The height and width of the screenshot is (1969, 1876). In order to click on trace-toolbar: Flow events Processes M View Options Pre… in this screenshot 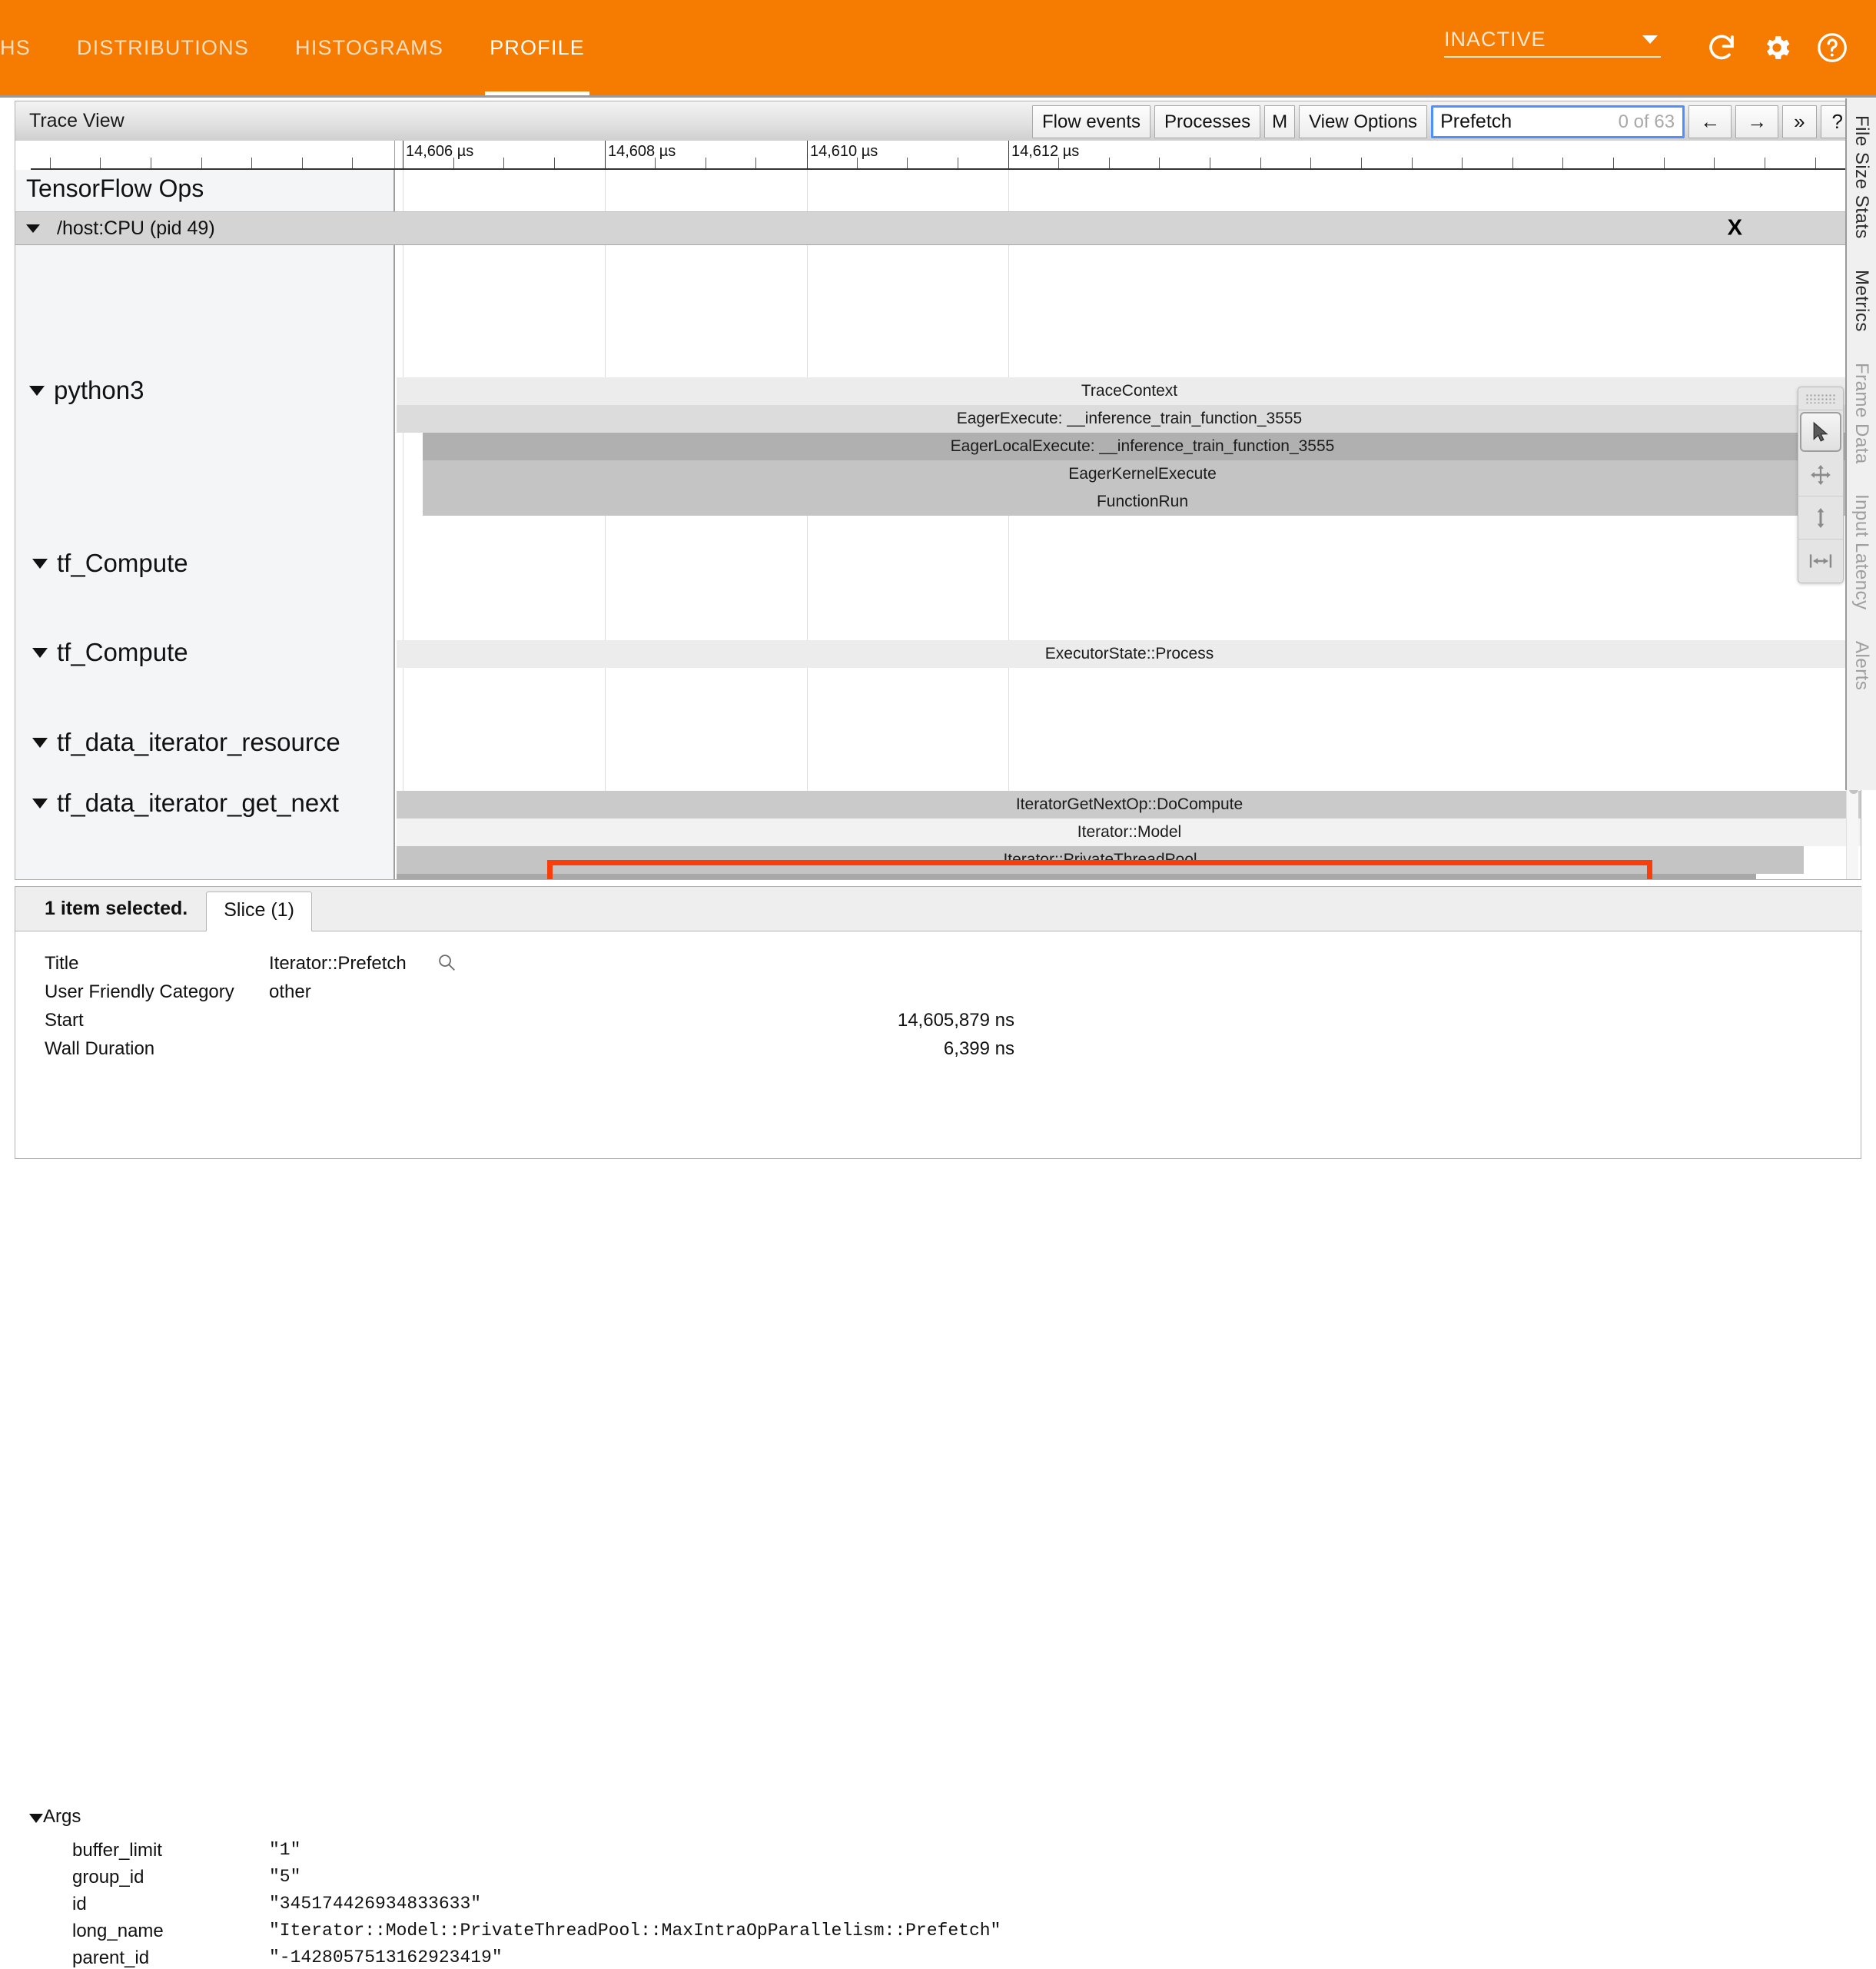, I will do `click(1441, 121)`.